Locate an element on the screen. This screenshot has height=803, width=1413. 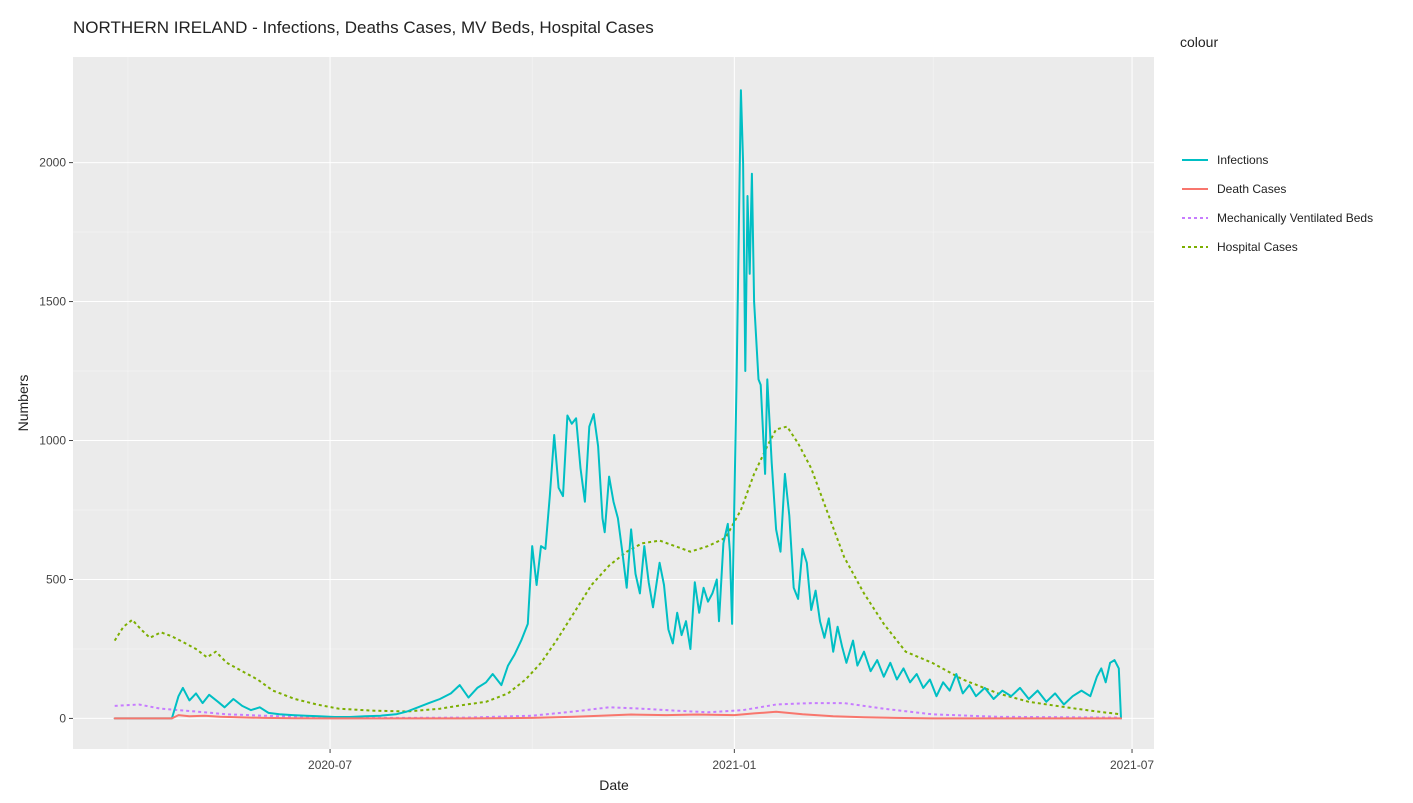
y-axis-title: Numbers is located at coordinates (23, 403).